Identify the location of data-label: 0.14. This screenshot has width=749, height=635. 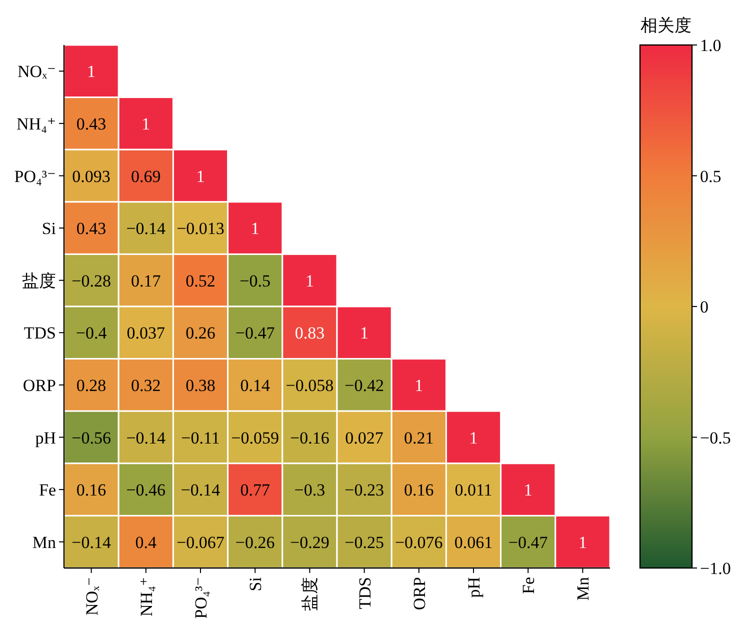
(255, 385).